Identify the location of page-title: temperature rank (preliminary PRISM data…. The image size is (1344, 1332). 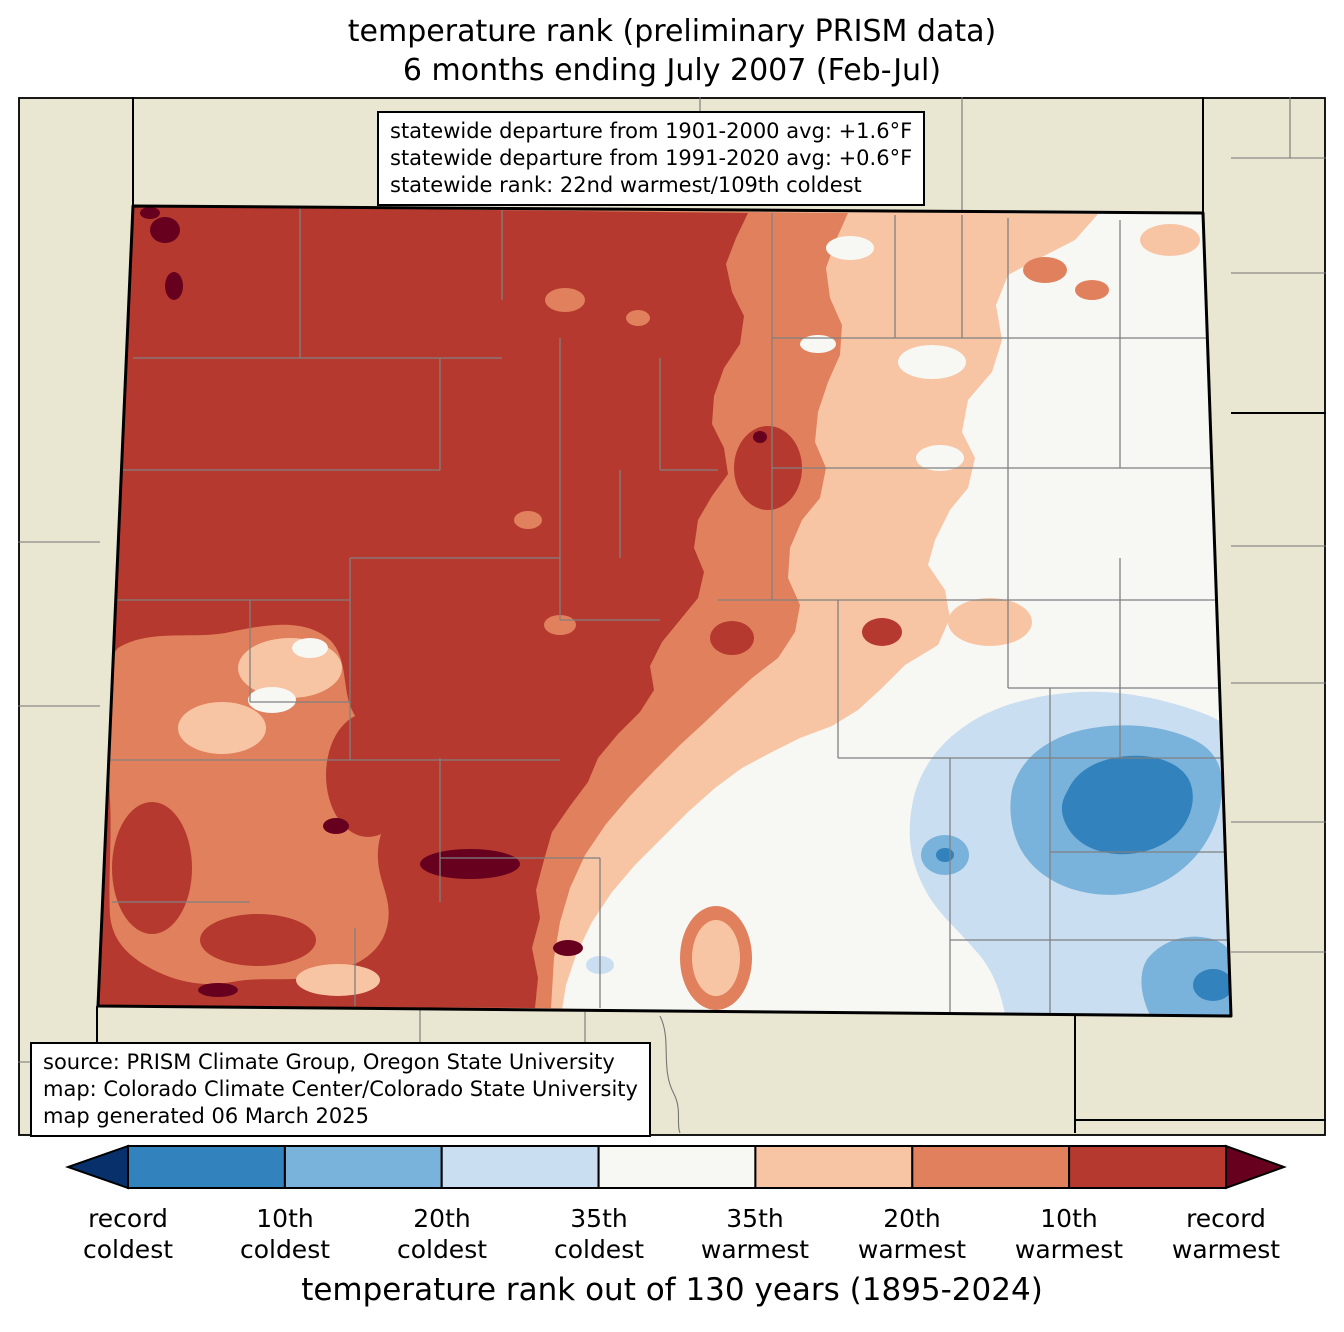
(672, 51).